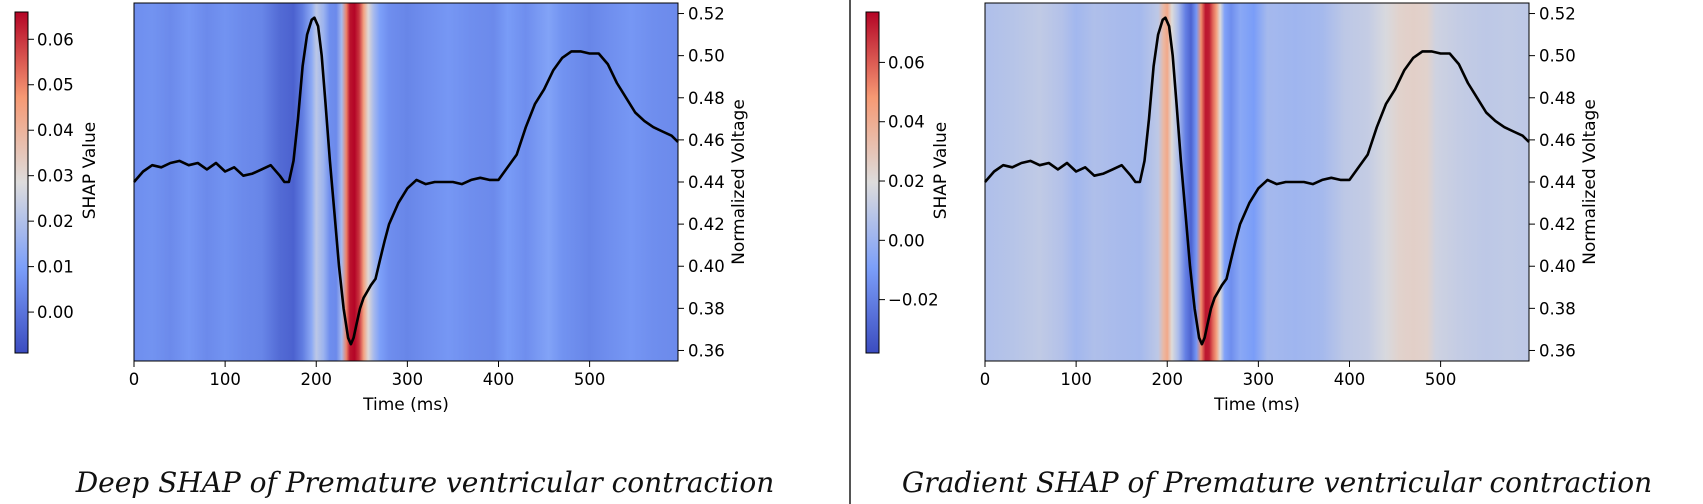  What do you see at coordinates (55, 176) in the screenshot?
I see `colorbar-tick-label: 0.03` at bounding box center [55, 176].